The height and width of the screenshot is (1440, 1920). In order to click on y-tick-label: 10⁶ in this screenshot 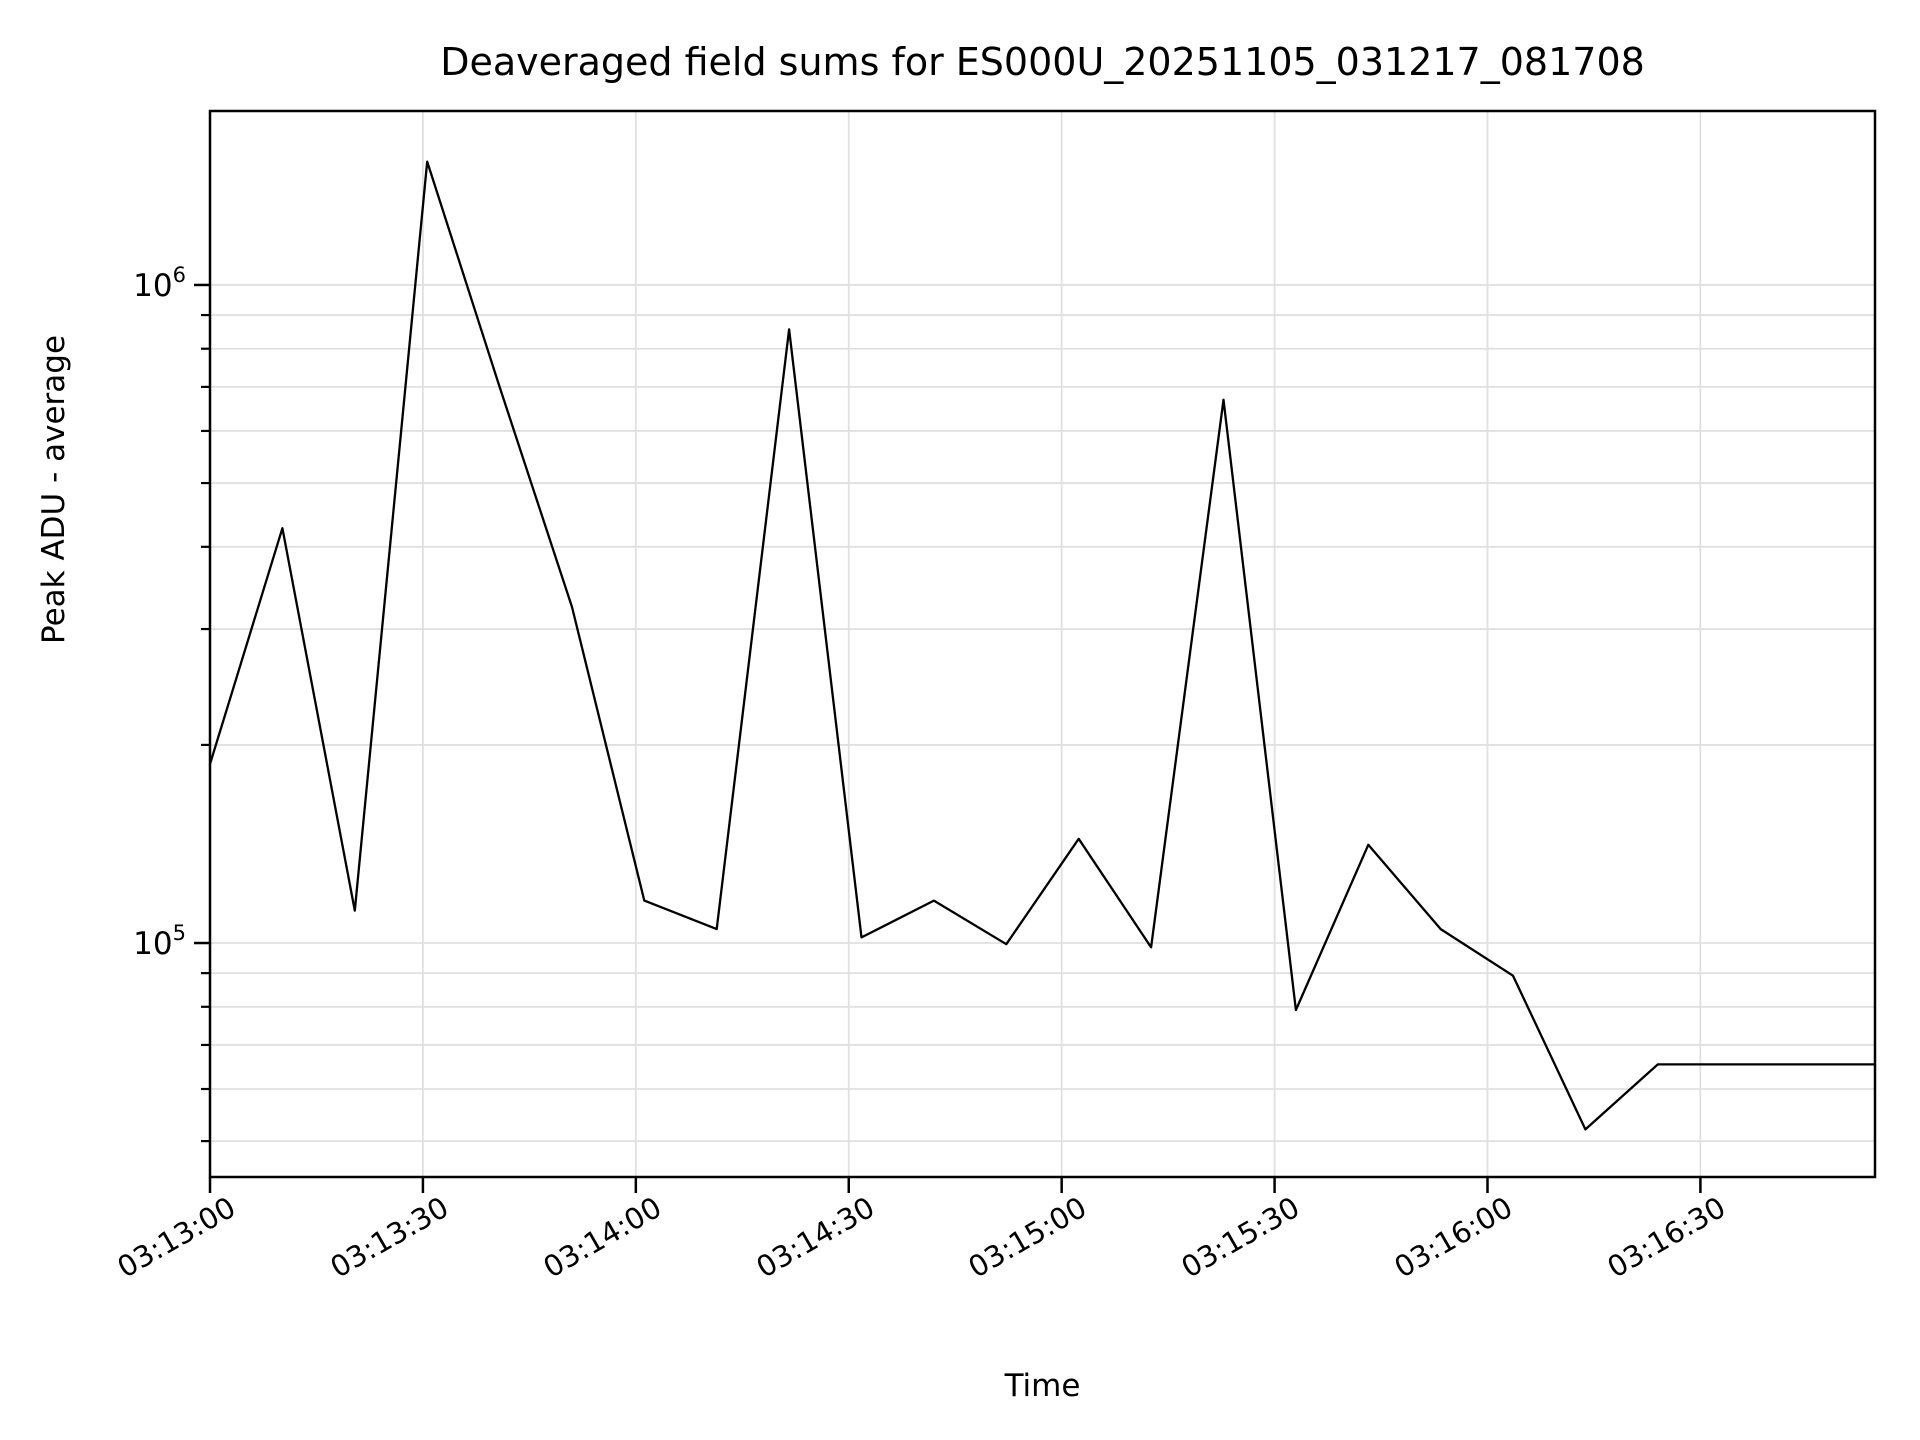, I will do `click(159, 283)`.